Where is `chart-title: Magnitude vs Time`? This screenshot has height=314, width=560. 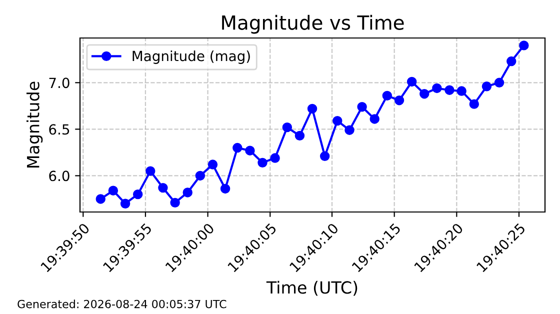
chart-title: Magnitude vs Time is located at coordinates (313, 24).